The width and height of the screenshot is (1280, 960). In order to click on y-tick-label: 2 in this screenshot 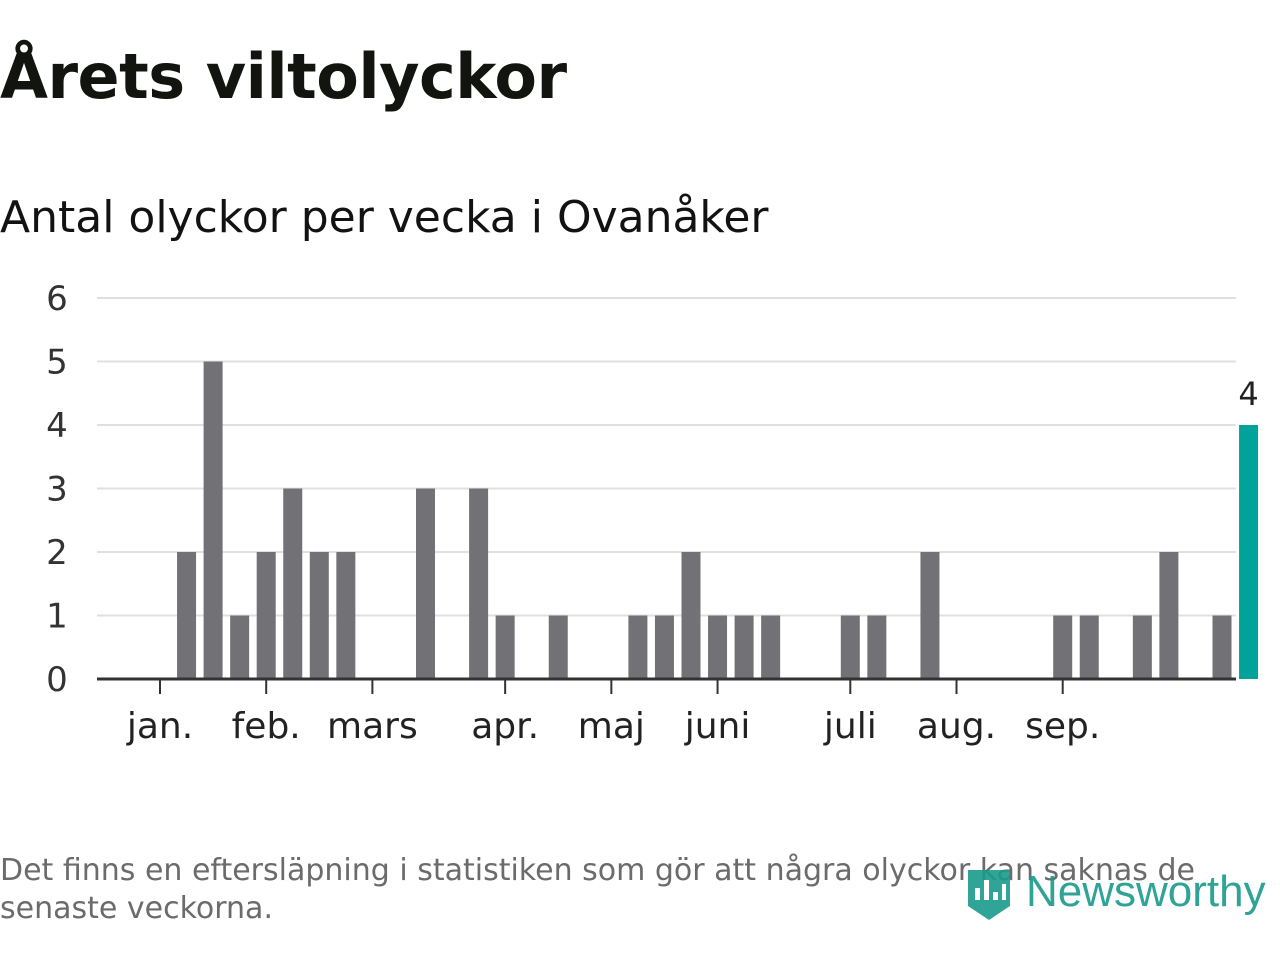, I will do `click(57, 553)`.